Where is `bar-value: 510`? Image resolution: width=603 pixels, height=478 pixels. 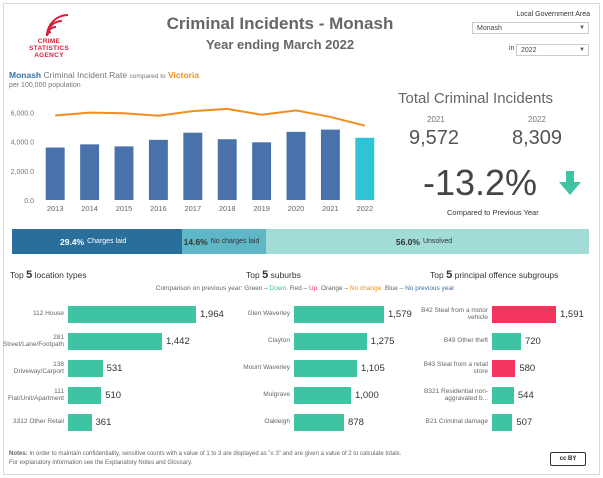
bar-value: 510 is located at coordinates (113, 395).